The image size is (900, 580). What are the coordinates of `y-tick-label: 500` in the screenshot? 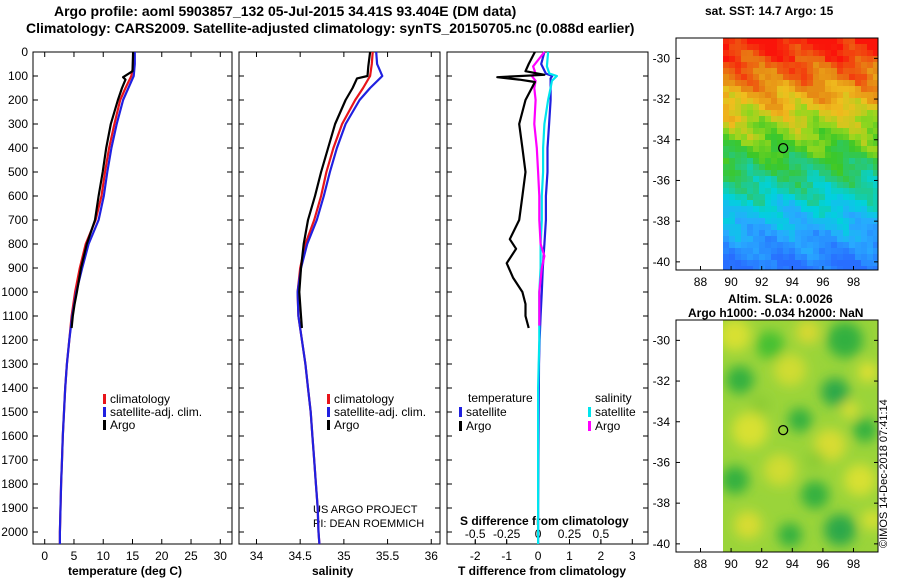 It's located at (18, 172).